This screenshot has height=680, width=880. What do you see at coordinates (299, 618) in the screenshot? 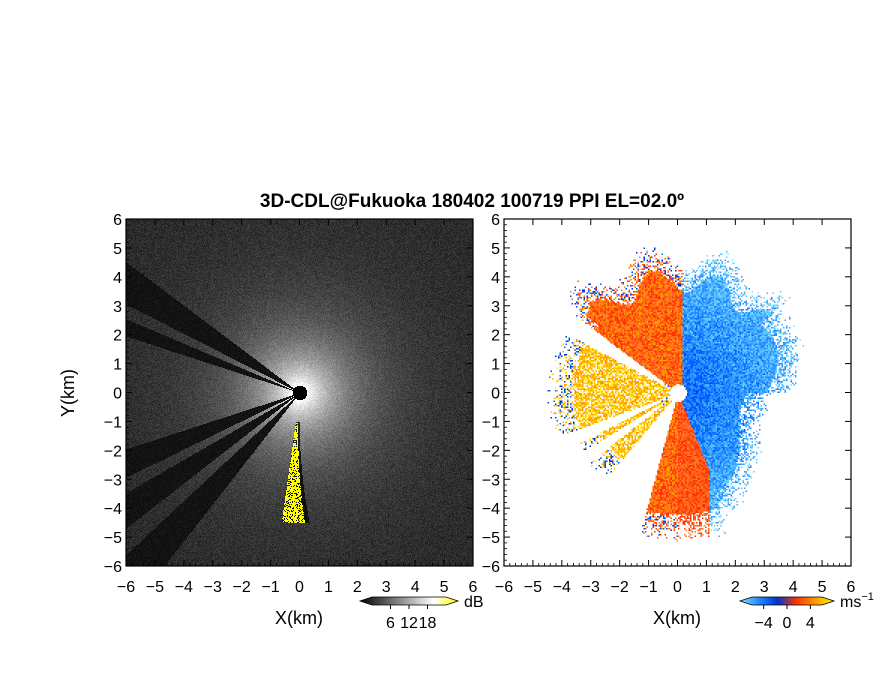
I see `reflectivity-xlabel: X(km)` at bounding box center [299, 618].